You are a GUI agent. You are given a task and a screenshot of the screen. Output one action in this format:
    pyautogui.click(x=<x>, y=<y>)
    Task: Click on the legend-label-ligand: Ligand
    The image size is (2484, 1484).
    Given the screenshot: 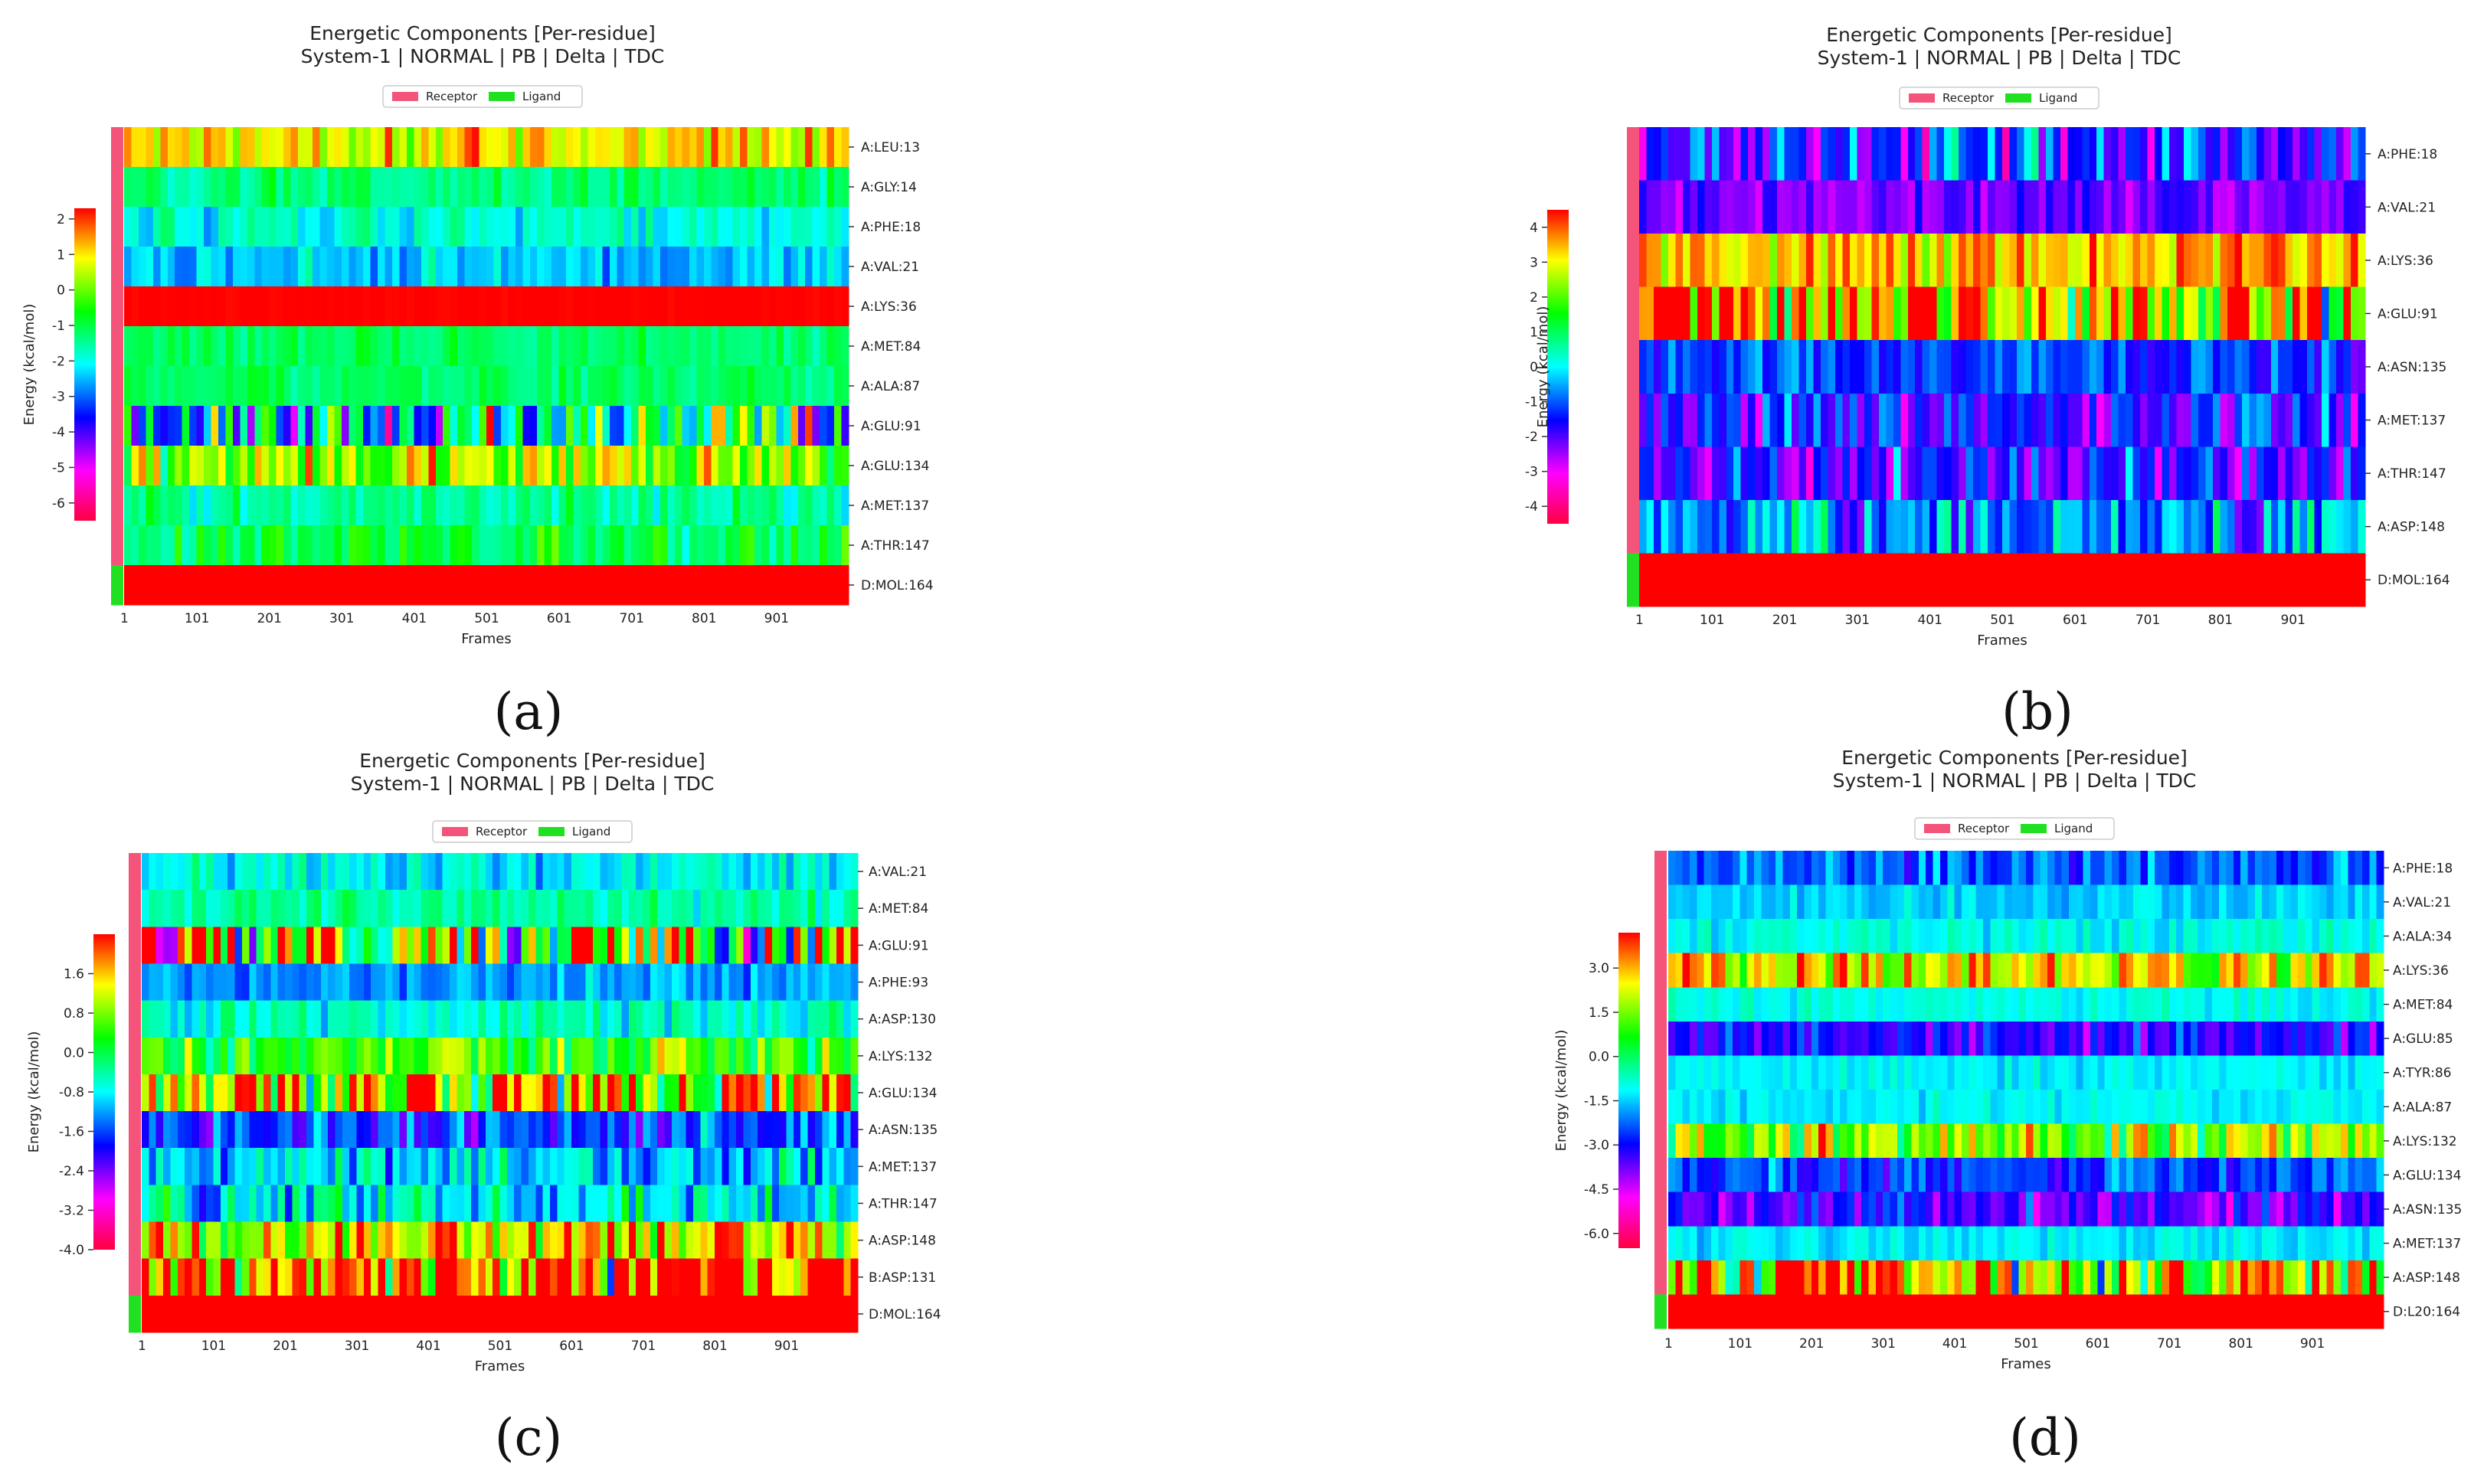 What is the action you would take?
    pyautogui.click(x=2073, y=828)
    